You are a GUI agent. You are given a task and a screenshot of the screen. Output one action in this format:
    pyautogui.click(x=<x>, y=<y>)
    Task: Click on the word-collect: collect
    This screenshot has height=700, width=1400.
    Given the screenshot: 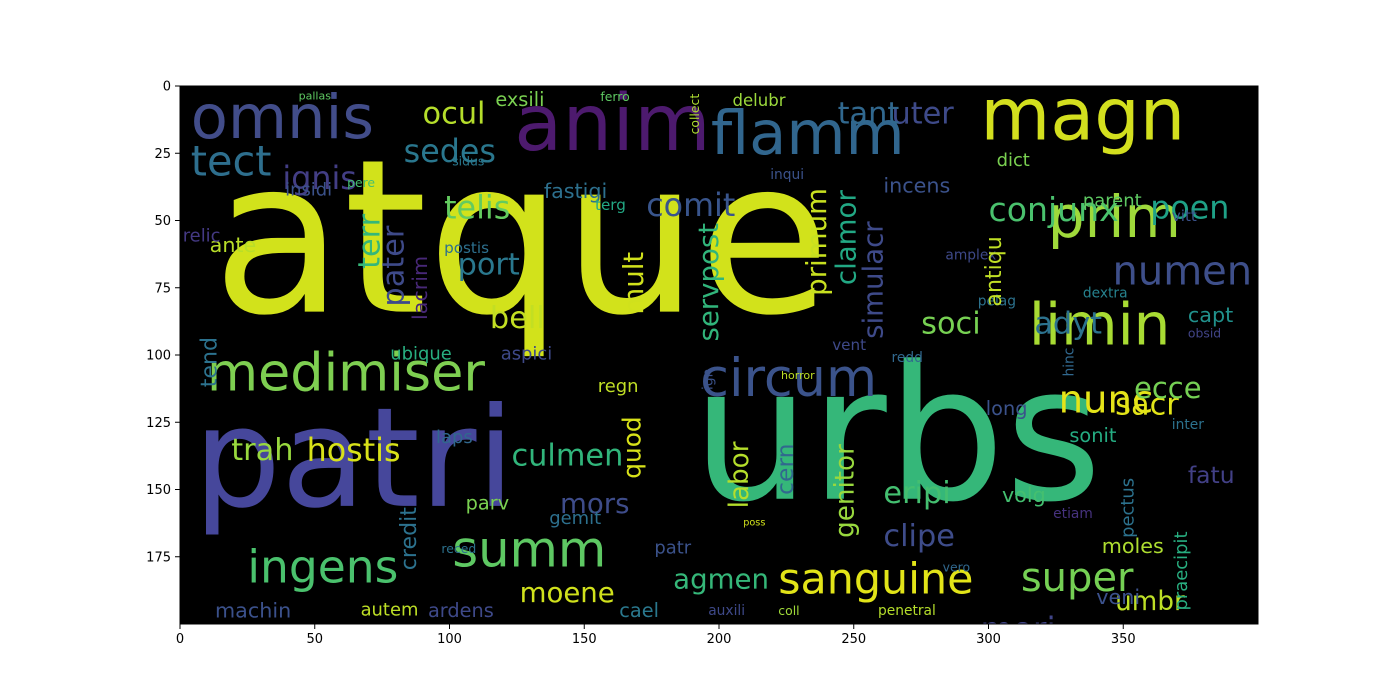 What is the action you would take?
    pyautogui.click(x=694, y=114)
    